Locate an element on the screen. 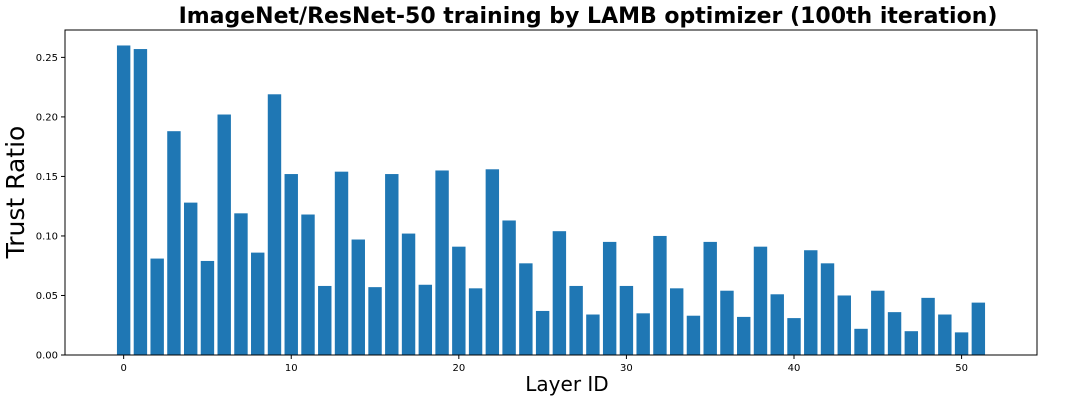 The image size is (1079, 402). x-axis-ticks: 0 10 20 30 40 50 is located at coordinates (544, 364).